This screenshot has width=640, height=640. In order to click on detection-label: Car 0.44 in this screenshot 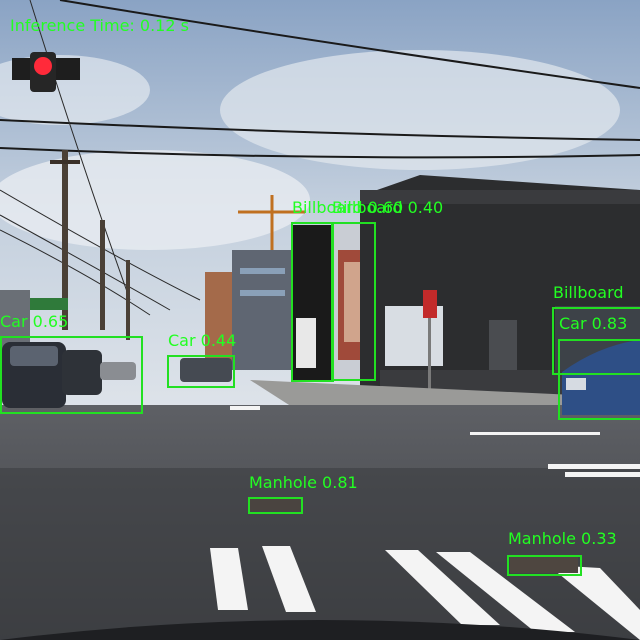, I will do `click(202, 340)`.